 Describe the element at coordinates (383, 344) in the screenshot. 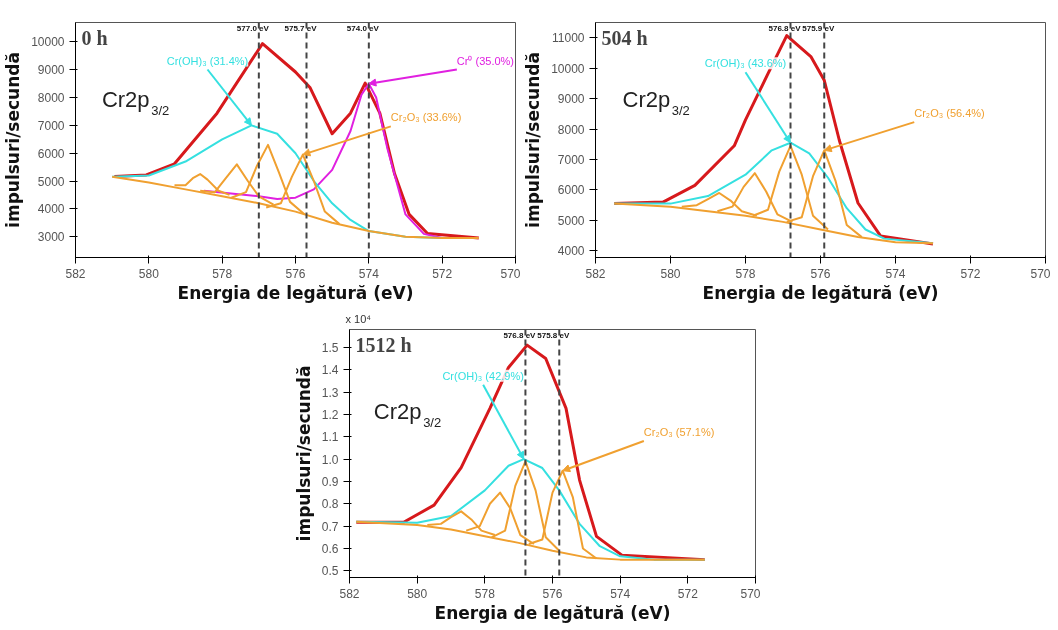

I see `chart-title: 1512 h` at that location.